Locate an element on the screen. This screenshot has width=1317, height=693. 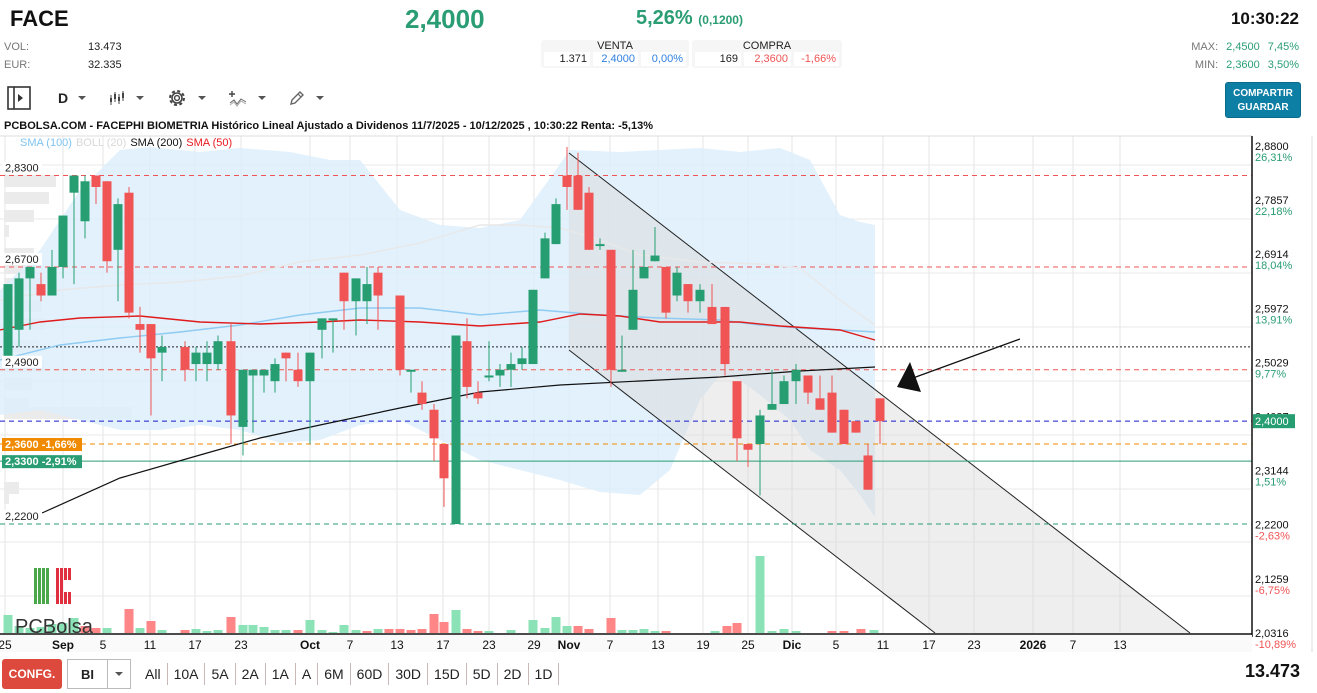
range-button-1d: 1D is located at coordinates (544, 674).